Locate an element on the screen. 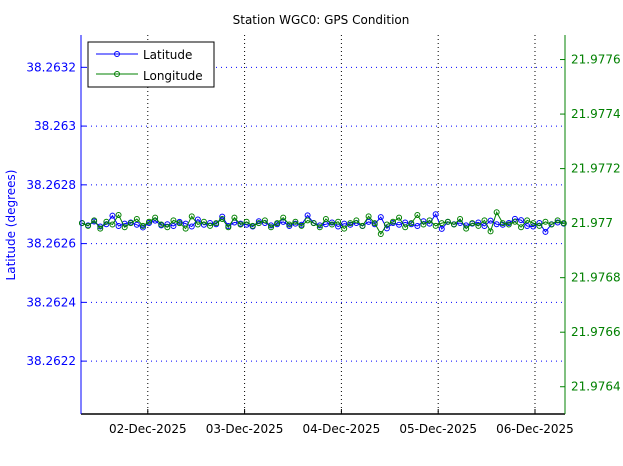 The width and height of the screenshot is (623, 466). y-tick-label-right: 21.9774 is located at coordinates (596, 114).